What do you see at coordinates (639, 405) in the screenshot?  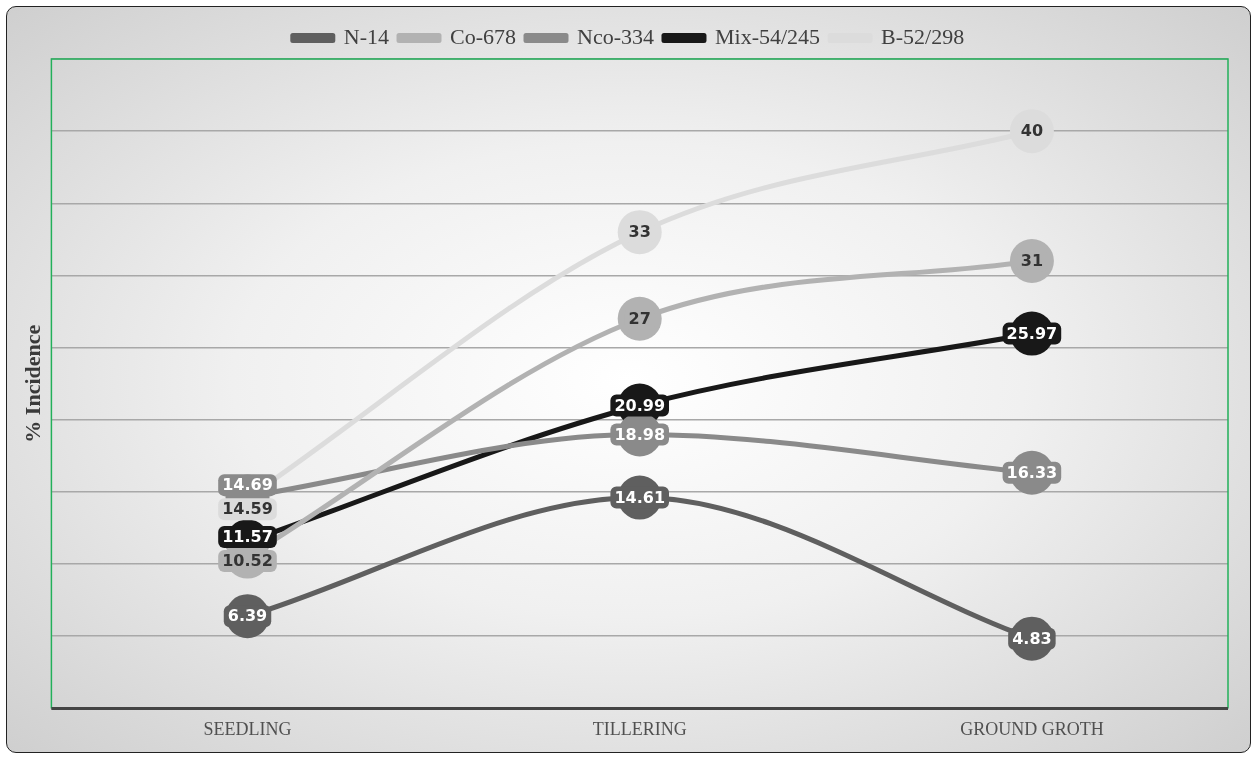 I see `data-label: 20.99` at bounding box center [639, 405].